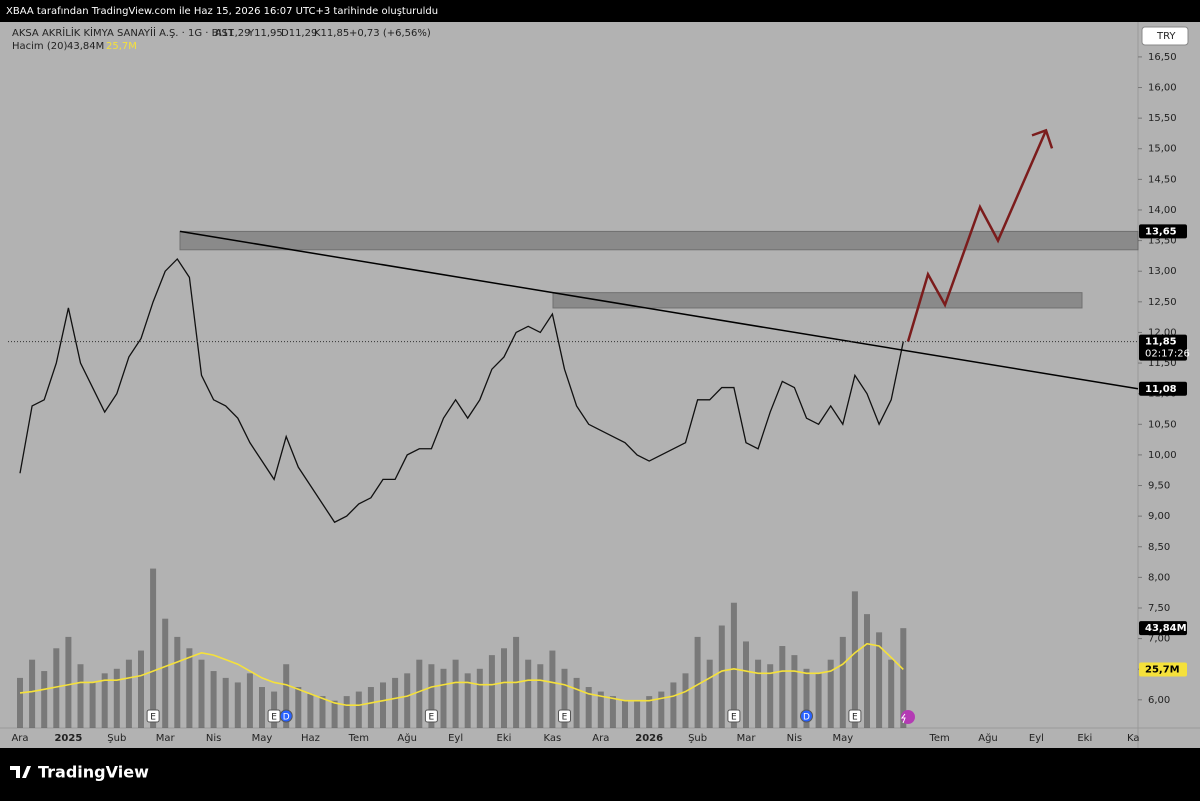 The image size is (1200, 801). Describe the element at coordinates (1159, 516) in the screenshot. I see `y-tick-label: 9,00` at that location.